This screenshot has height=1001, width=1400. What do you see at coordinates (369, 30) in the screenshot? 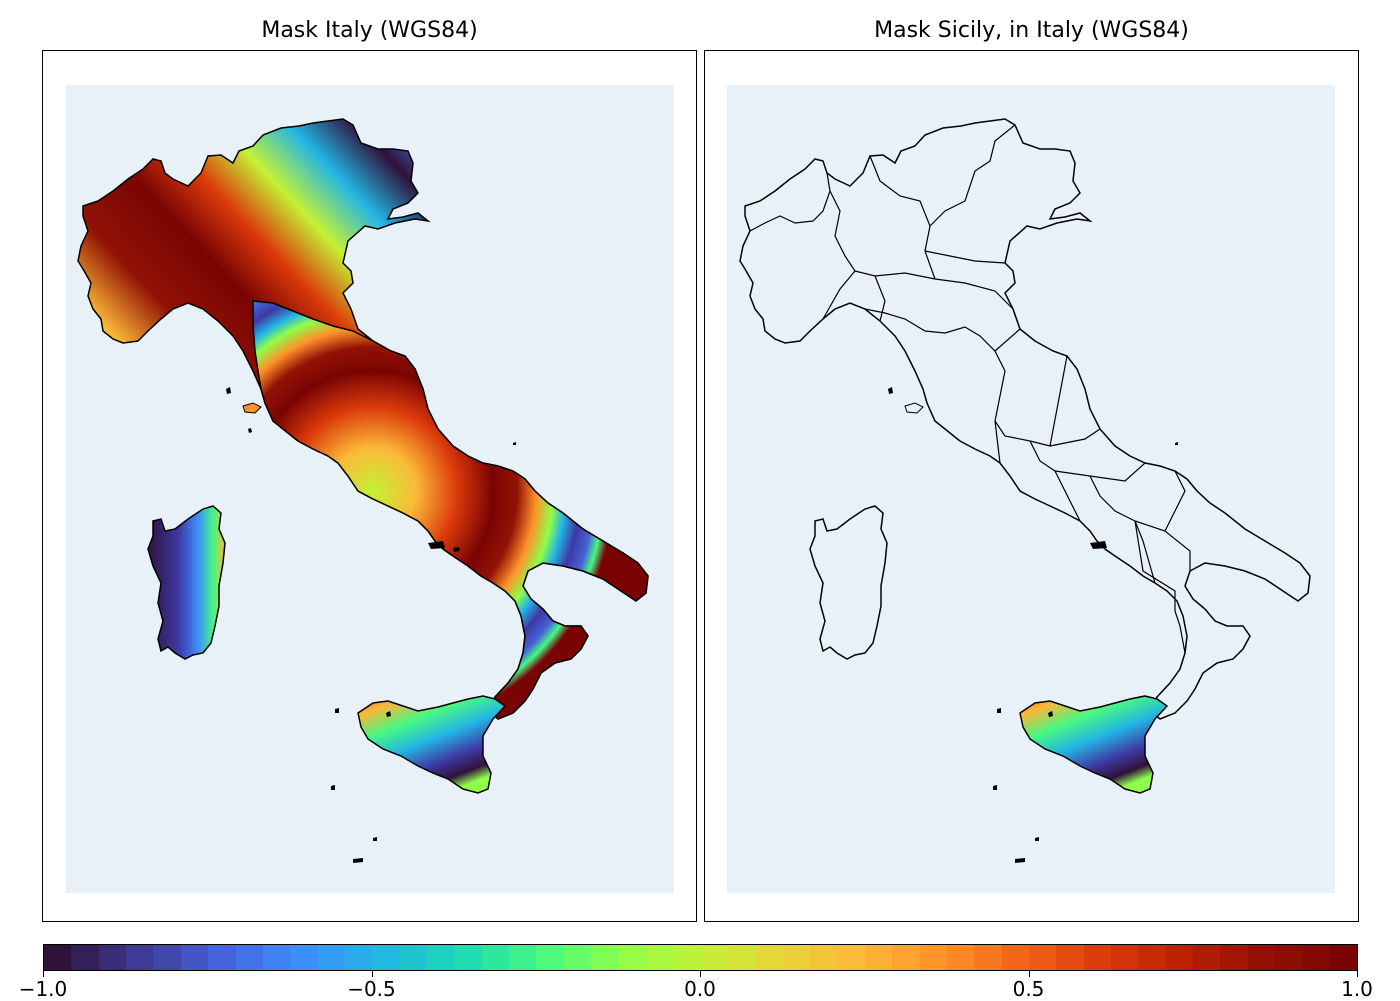
I see `left-panel-title: Mask Italy (WGS84)` at bounding box center [369, 30].